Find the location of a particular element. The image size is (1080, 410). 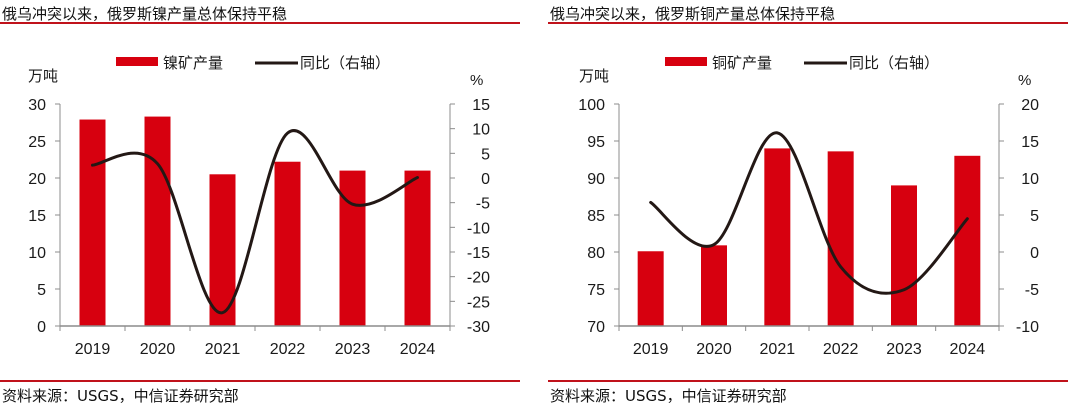

bar-2021 is located at coordinates (777, 237).